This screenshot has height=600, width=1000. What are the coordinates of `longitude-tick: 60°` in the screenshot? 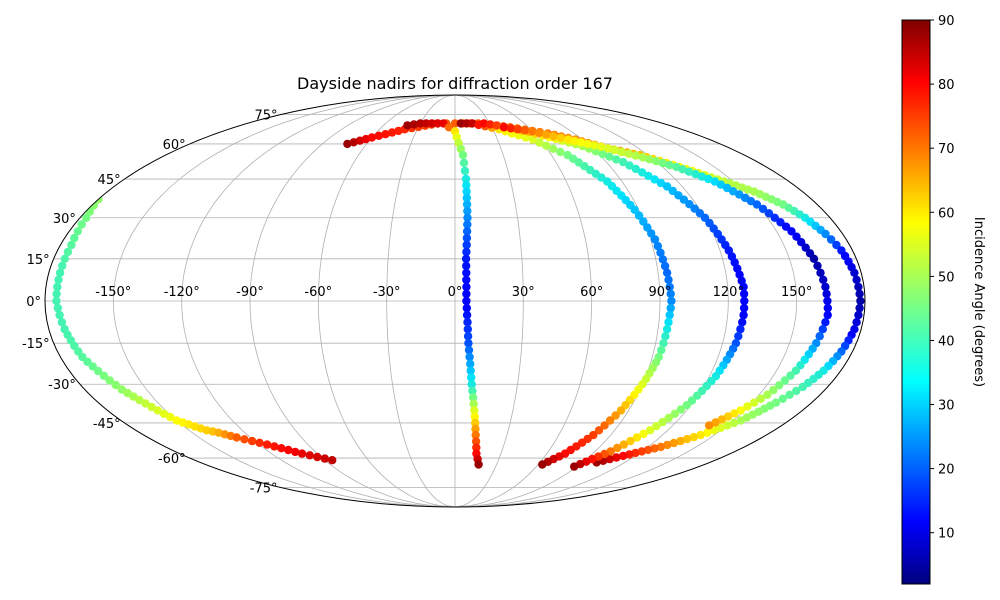 It's located at (591, 292).